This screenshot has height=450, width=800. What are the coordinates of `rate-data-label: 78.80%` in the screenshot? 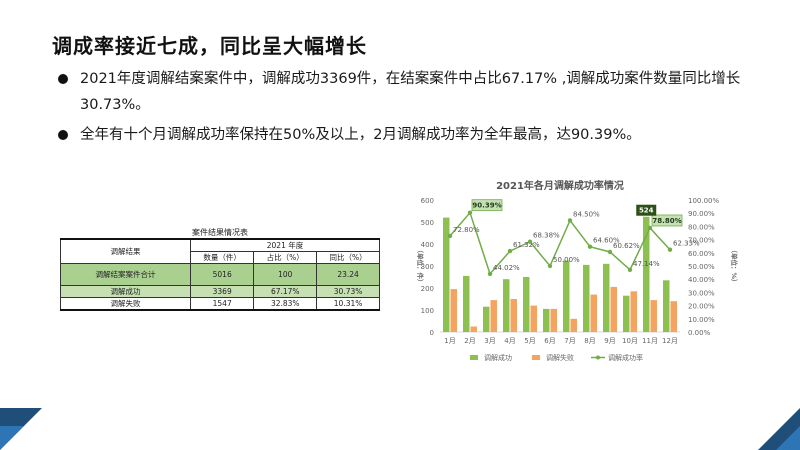 It's located at (666, 221).